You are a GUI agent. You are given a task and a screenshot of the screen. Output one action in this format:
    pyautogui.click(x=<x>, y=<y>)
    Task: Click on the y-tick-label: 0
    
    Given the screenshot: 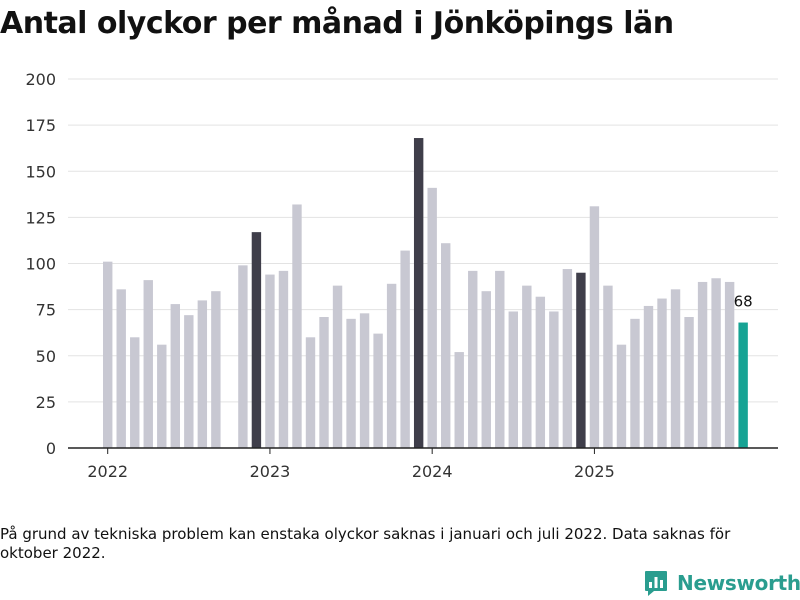 What is the action you would take?
    pyautogui.click(x=51, y=448)
    